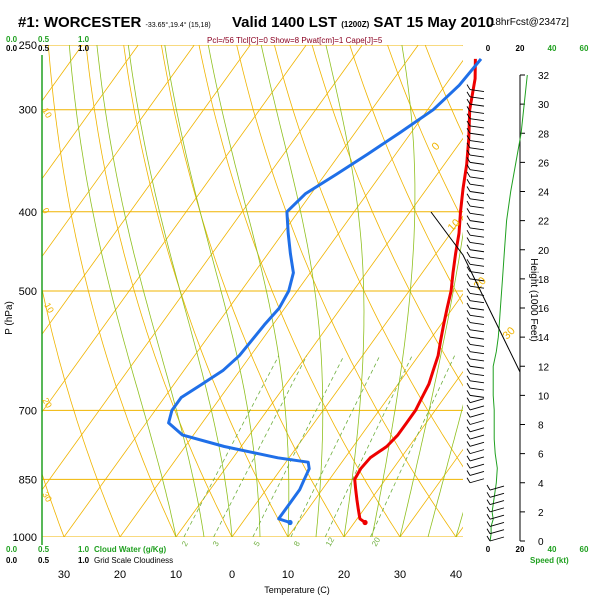  Describe the element at coordinates (344, 575) in the screenshot. I see `temperature-tick-label: 20` at that location.